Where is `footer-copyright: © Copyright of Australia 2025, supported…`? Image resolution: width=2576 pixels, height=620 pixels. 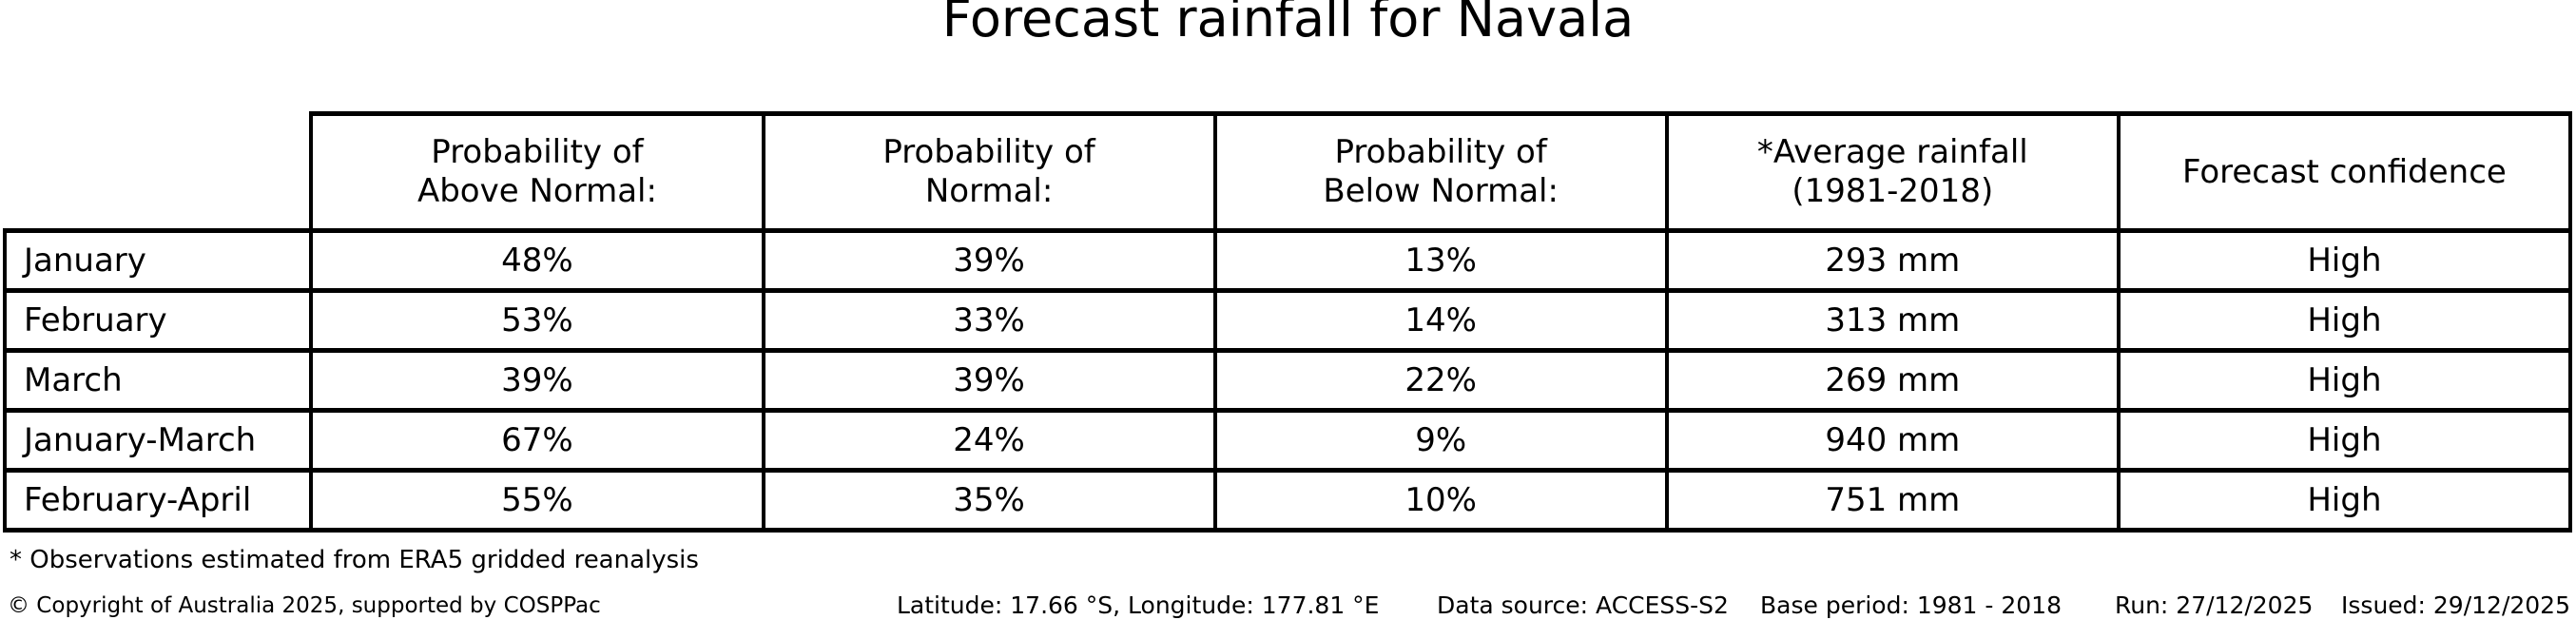
footer-copyright: © Copyright of Australia 2025, supported… is located at coordinates (304, 605).